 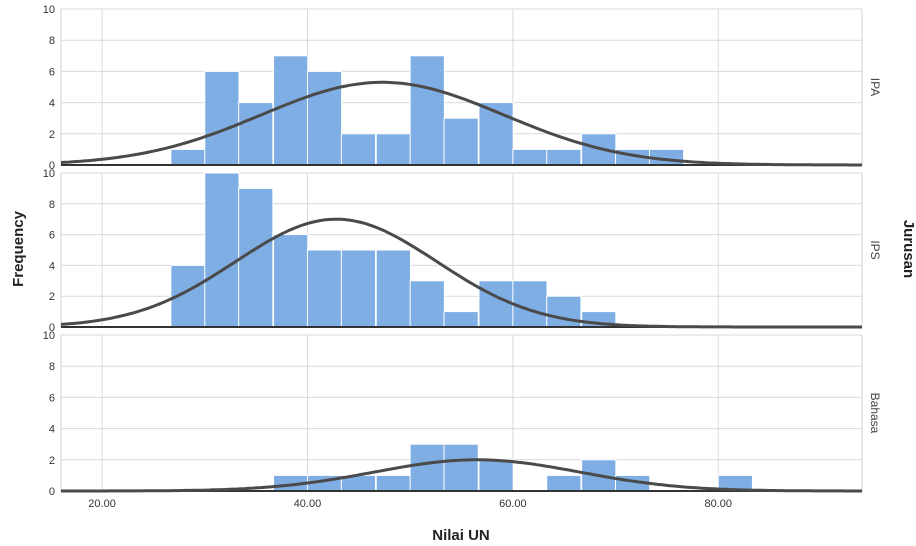 What do you see at coordinates (461, 535) in the screenshot?
I see `x-axis-title: Nilai UN` at bounding box center [461, 535].